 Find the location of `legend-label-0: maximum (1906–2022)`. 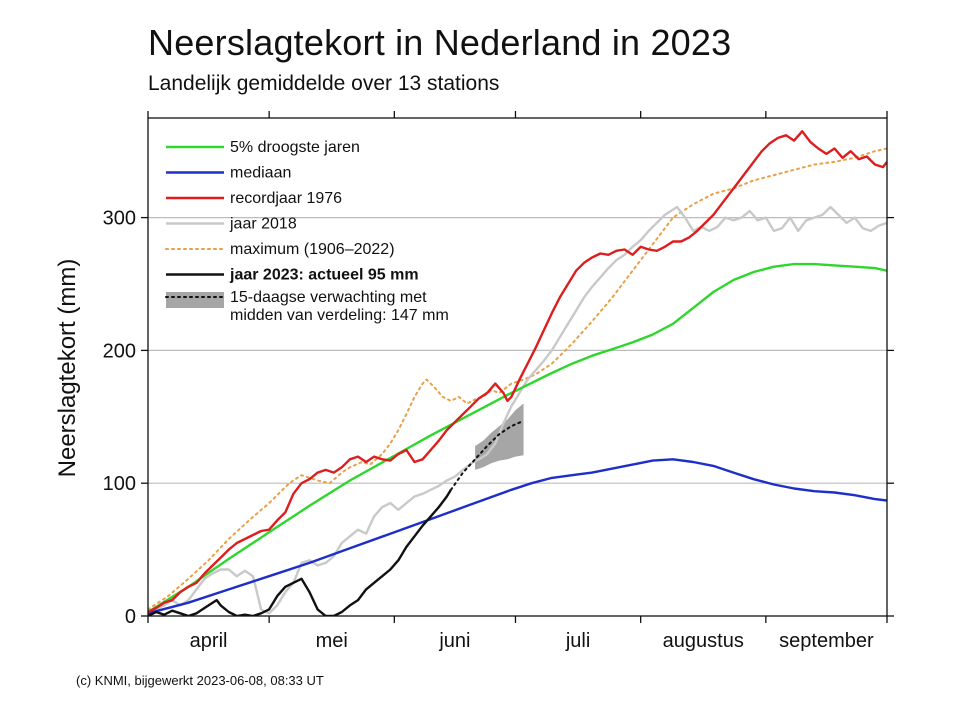

legend-label-0: maximum (1906–2022) is located at coordinates (312, 249).